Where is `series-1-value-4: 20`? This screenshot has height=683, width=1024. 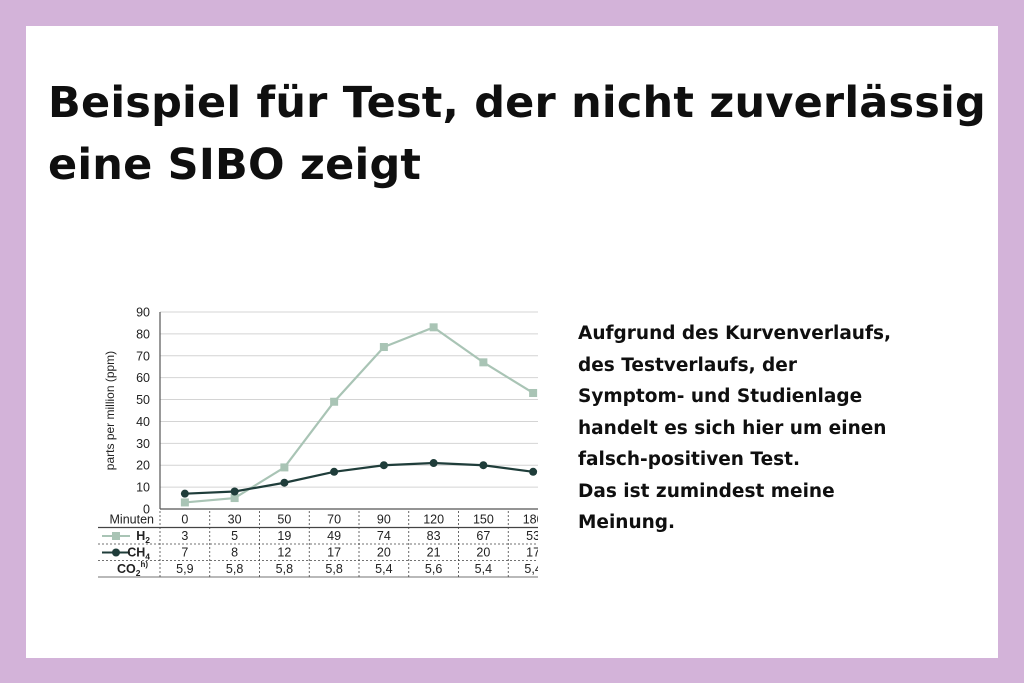 series-1-value-4: 20 is located at coordinates (384, 553).